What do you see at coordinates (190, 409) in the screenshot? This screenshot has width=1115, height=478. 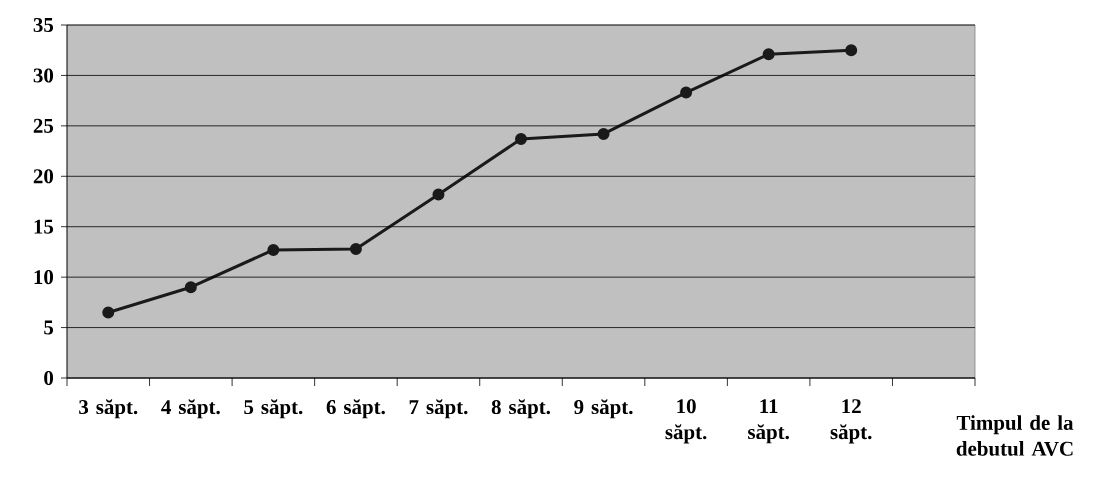 I see `x-tick-label: 4 săpt.` at bounding box center [190, 409].